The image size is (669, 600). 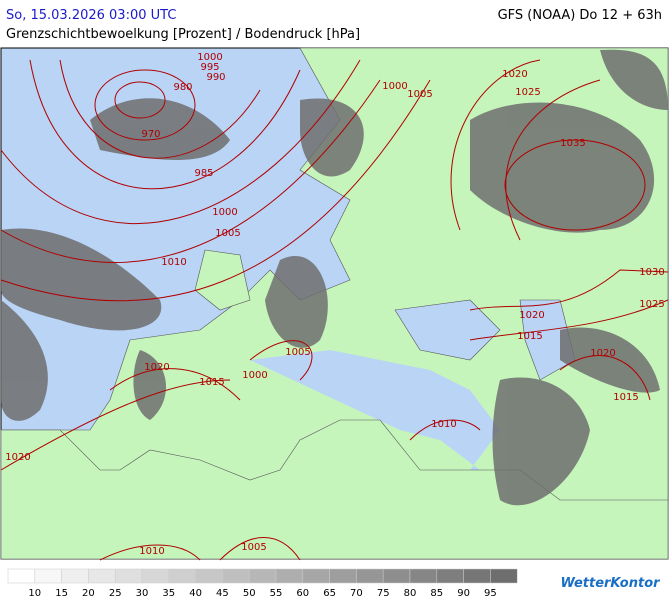 What do you see at coordinates (356, 593) in the screenshot?
I see `legend-label: 70` at bounding box center [356, 593].